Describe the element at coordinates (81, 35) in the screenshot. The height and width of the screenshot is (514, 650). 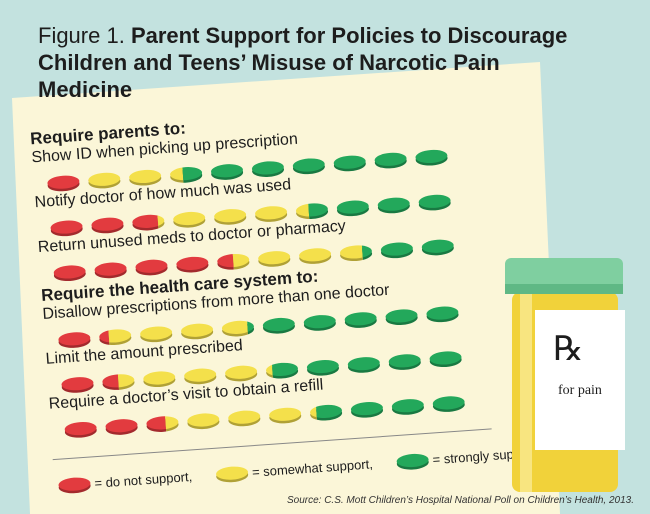
I see `figure-label: Figure 1.` at that location.